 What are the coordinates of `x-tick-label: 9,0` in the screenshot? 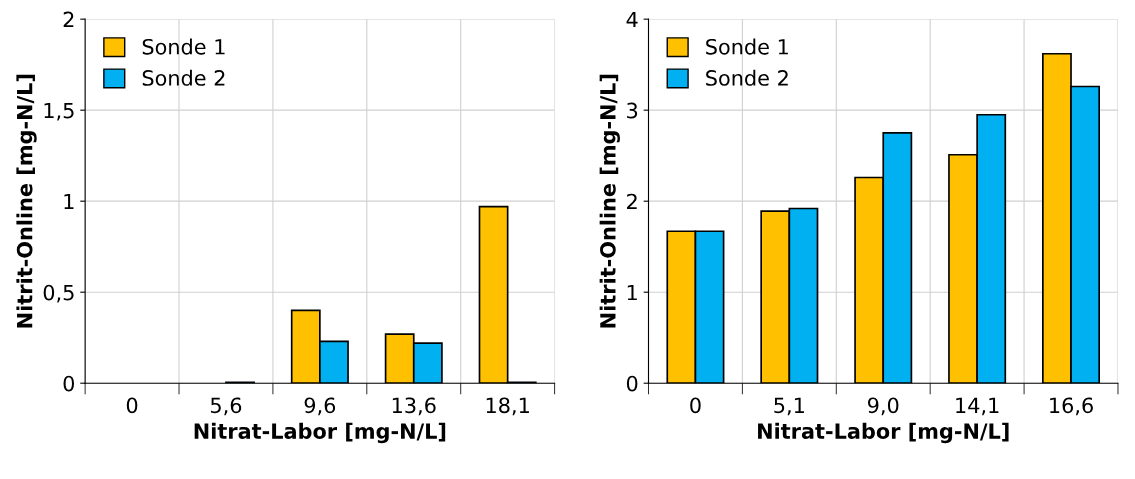 It's located at (883, 406).